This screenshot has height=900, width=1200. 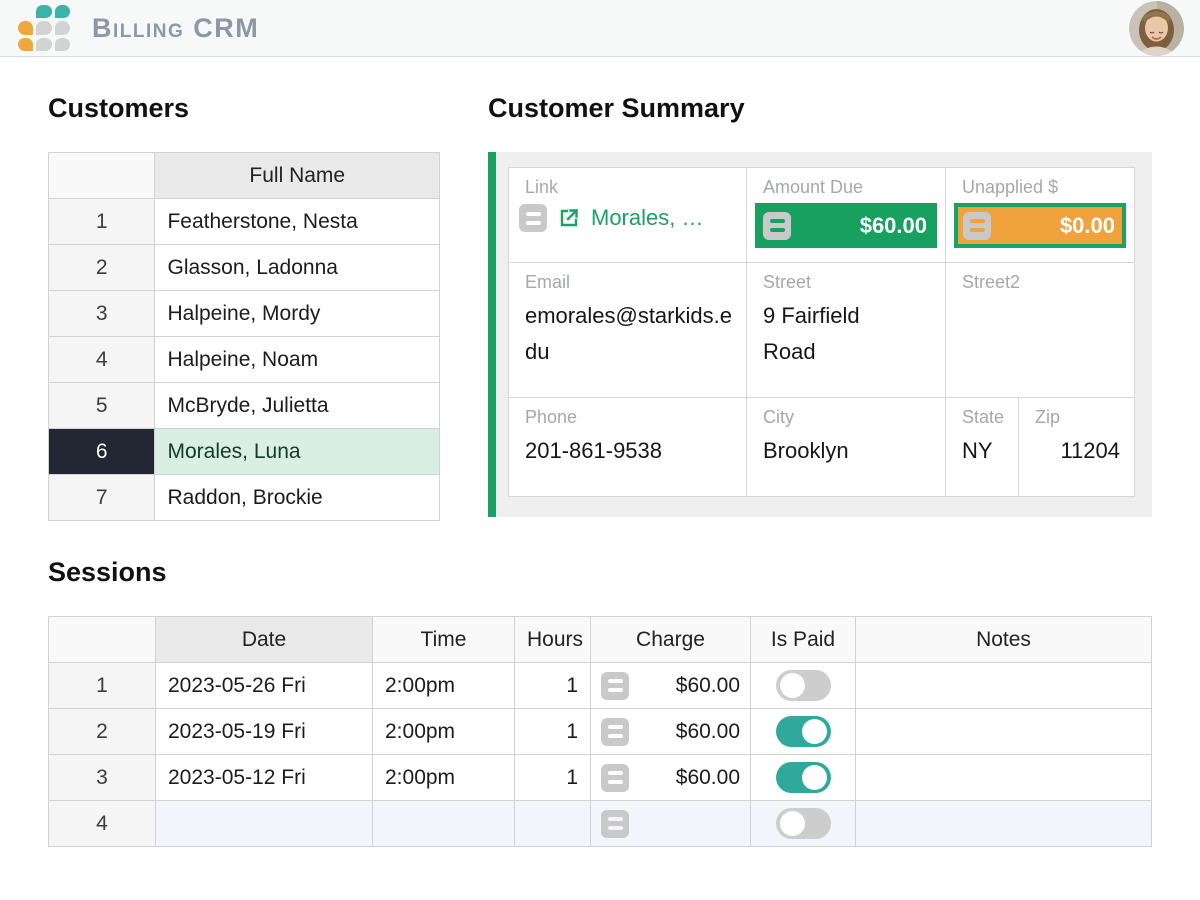 I want to click on sessions-corner-header, so click(x=102, y=639).